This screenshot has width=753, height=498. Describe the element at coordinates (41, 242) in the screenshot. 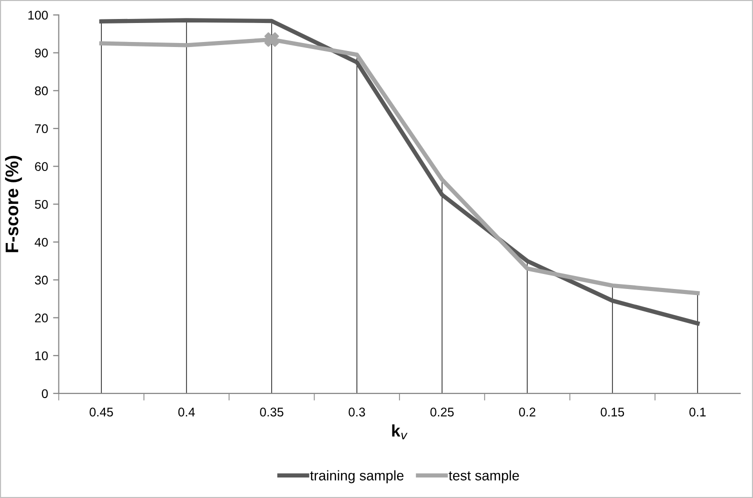

I see `y-tick-label: 40` at that location.